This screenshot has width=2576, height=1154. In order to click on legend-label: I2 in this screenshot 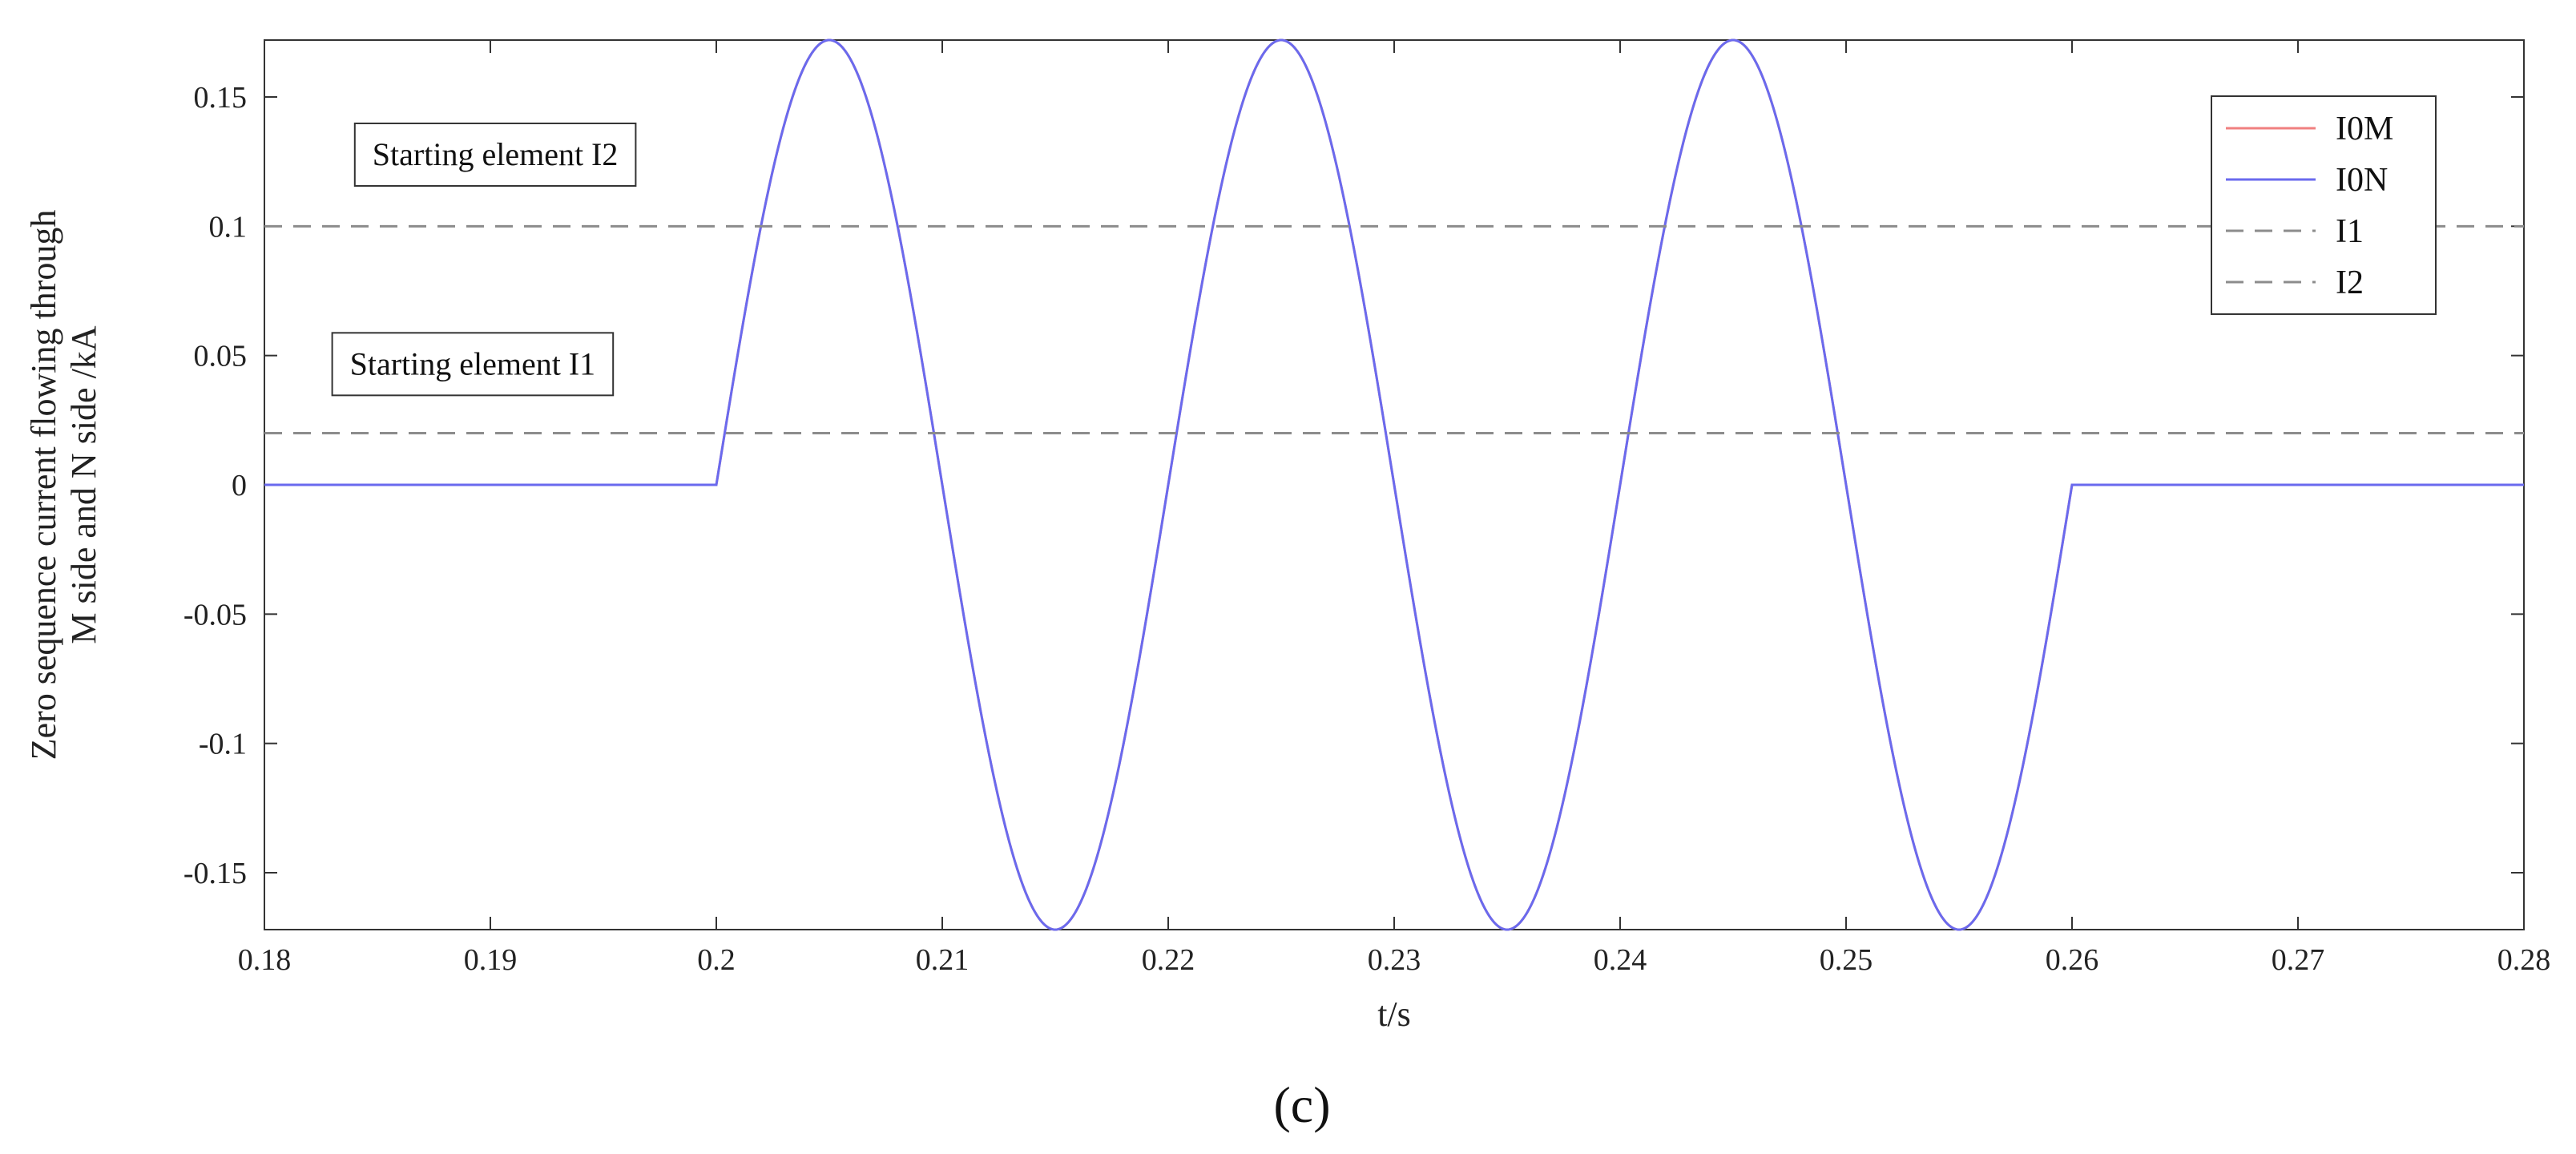, I will do `click(2350, 282)`.